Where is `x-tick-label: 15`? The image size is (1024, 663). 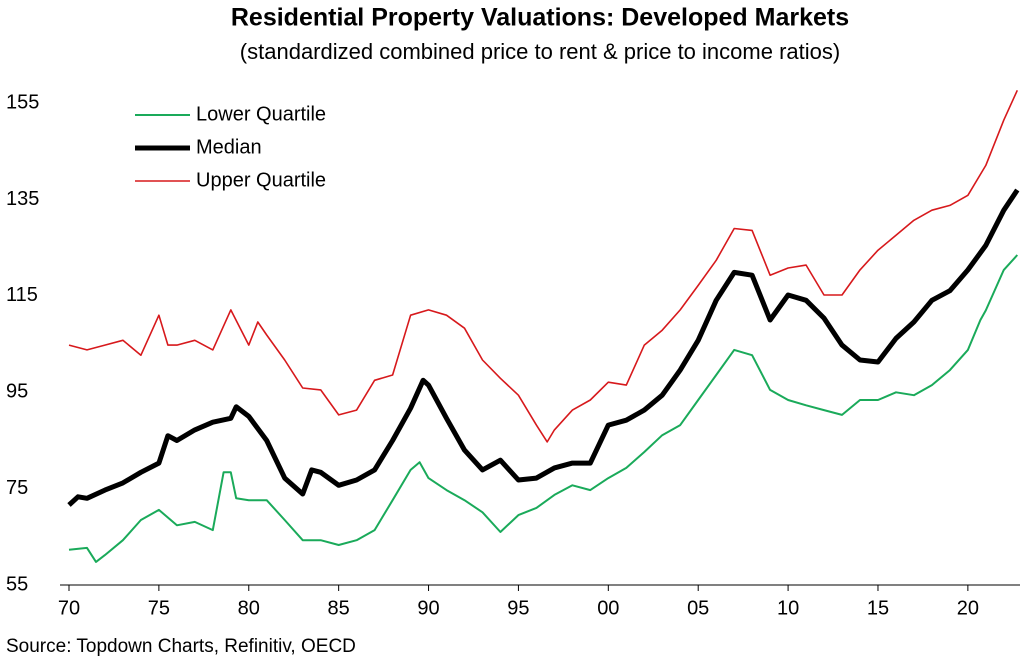 x-tick-label: 15 is located at coordinates (878, 608).